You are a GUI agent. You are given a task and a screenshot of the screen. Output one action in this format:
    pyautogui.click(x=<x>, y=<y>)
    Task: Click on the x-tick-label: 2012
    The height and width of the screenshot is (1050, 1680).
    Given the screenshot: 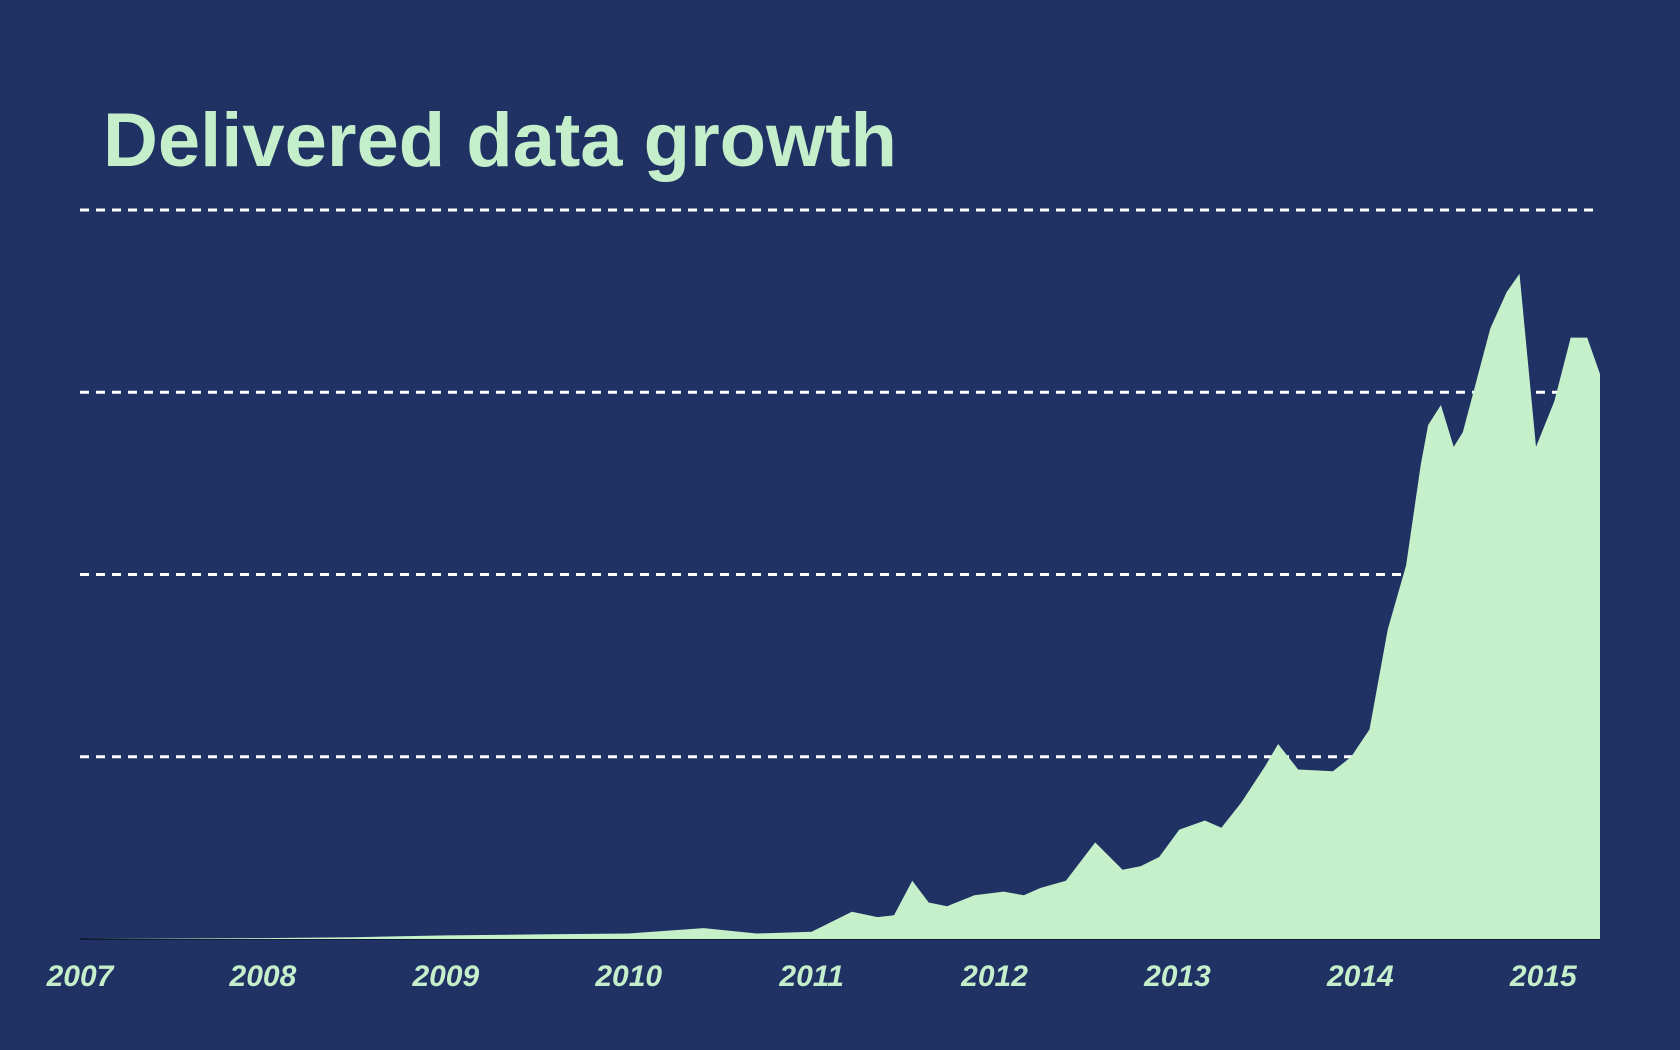 What is the action you would take?
    pyautogui.click(x=994, y=976)
    